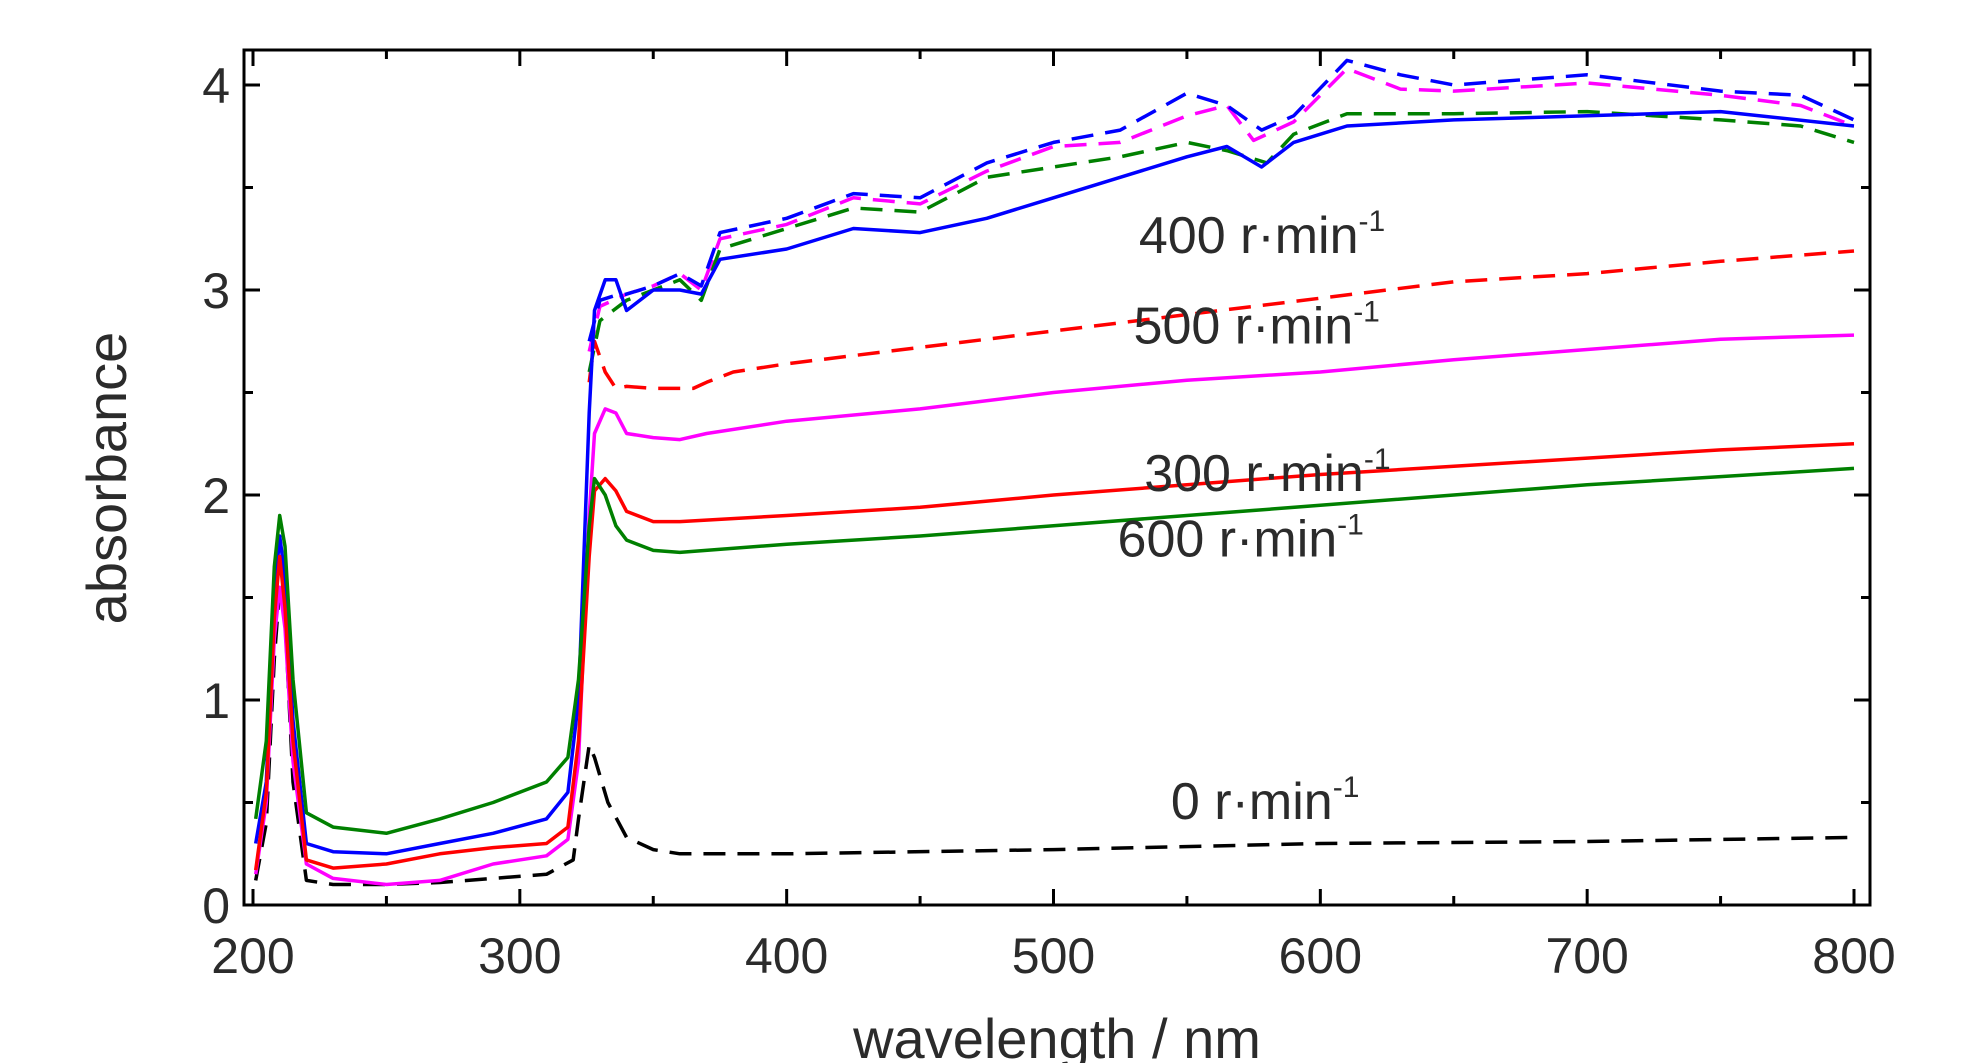 This screenshot has width=1984, height=1063. I want to click on x-tick-label: 600, so click(1320, 956).